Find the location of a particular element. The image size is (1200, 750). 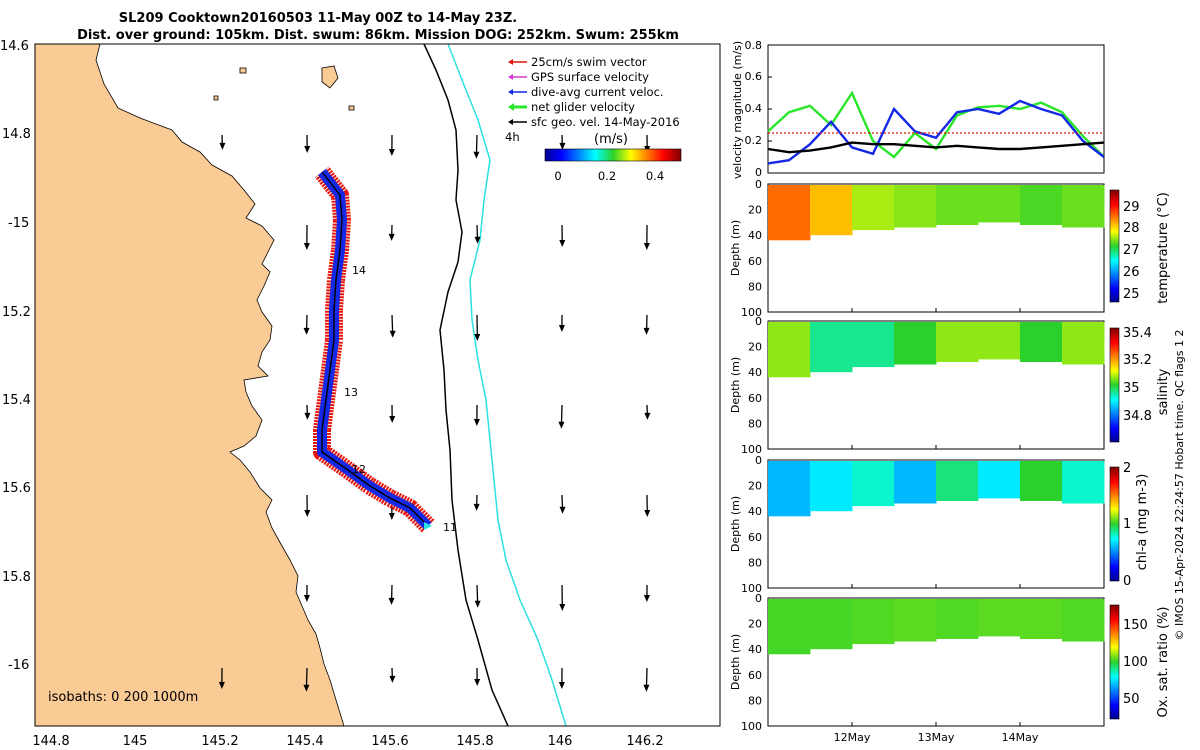

track-start-marker is located at coordinates (428, 526).